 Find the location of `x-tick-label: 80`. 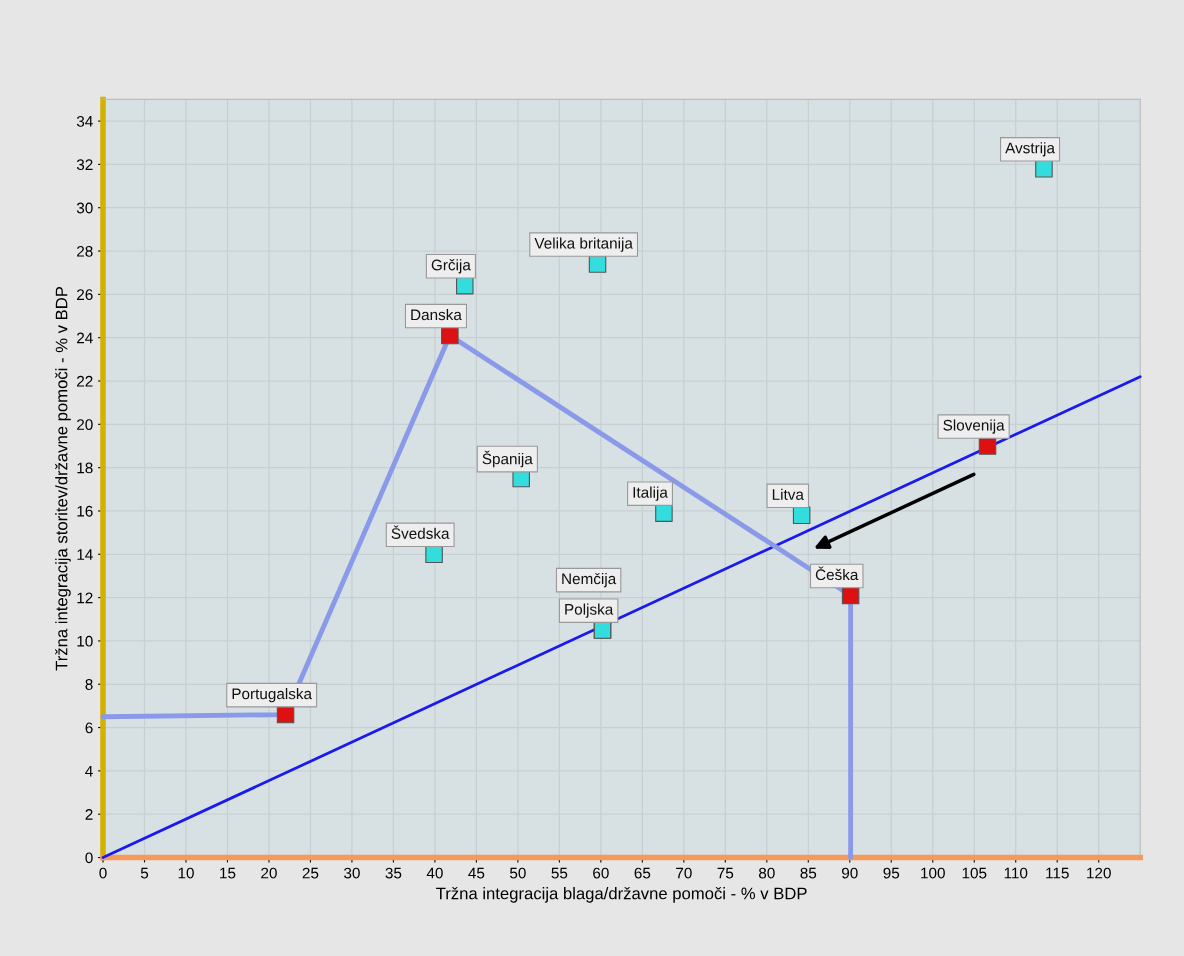

x-tick-label: 80 is located at coordinates (766, 873).